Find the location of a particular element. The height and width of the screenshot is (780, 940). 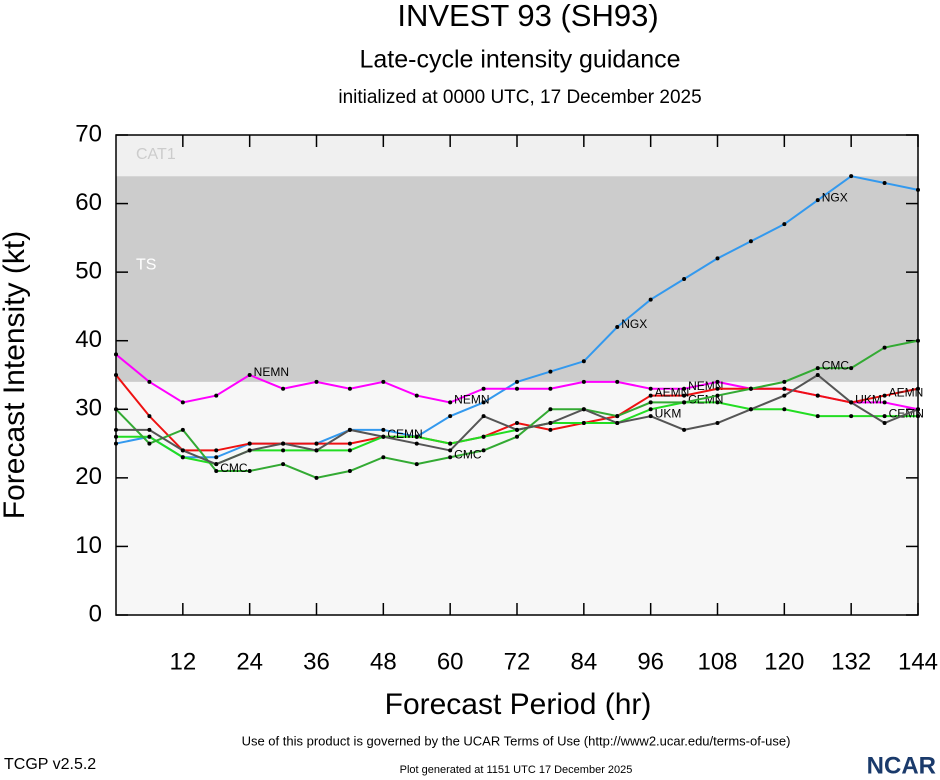

x-tick-label: 36 is located at coordinates (316, 661).